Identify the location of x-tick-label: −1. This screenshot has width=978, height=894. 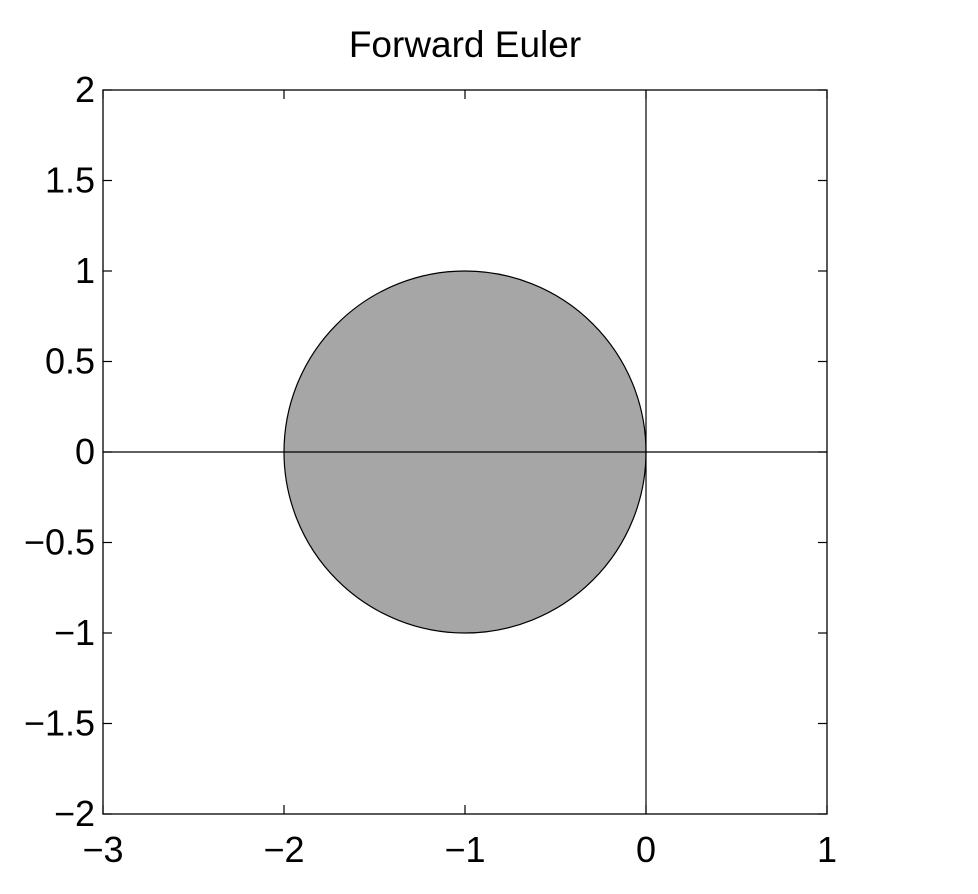
(464, 849).